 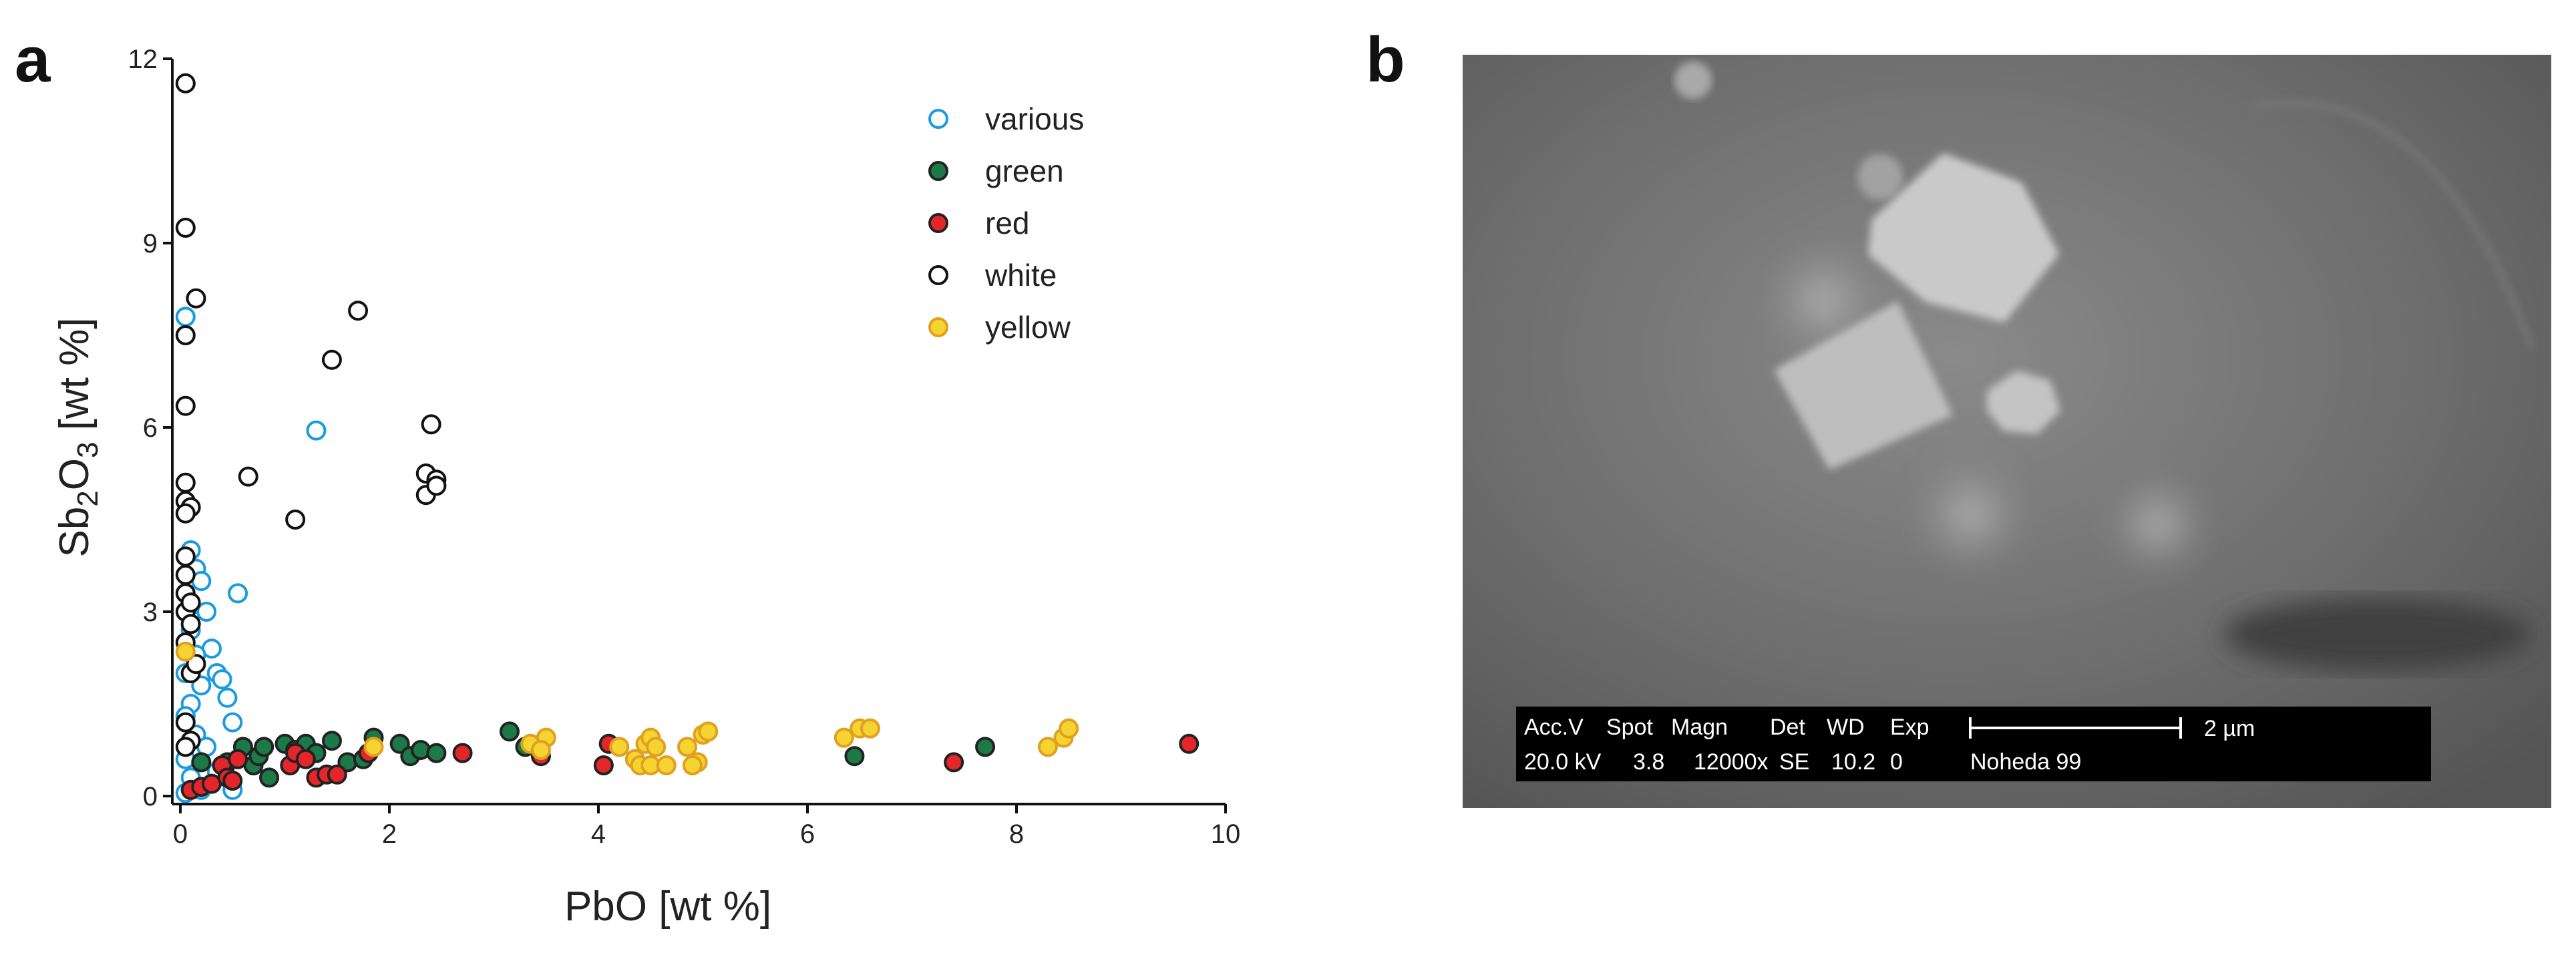 I want to click on x-tick-label: 0, so click(x=180, y=834).